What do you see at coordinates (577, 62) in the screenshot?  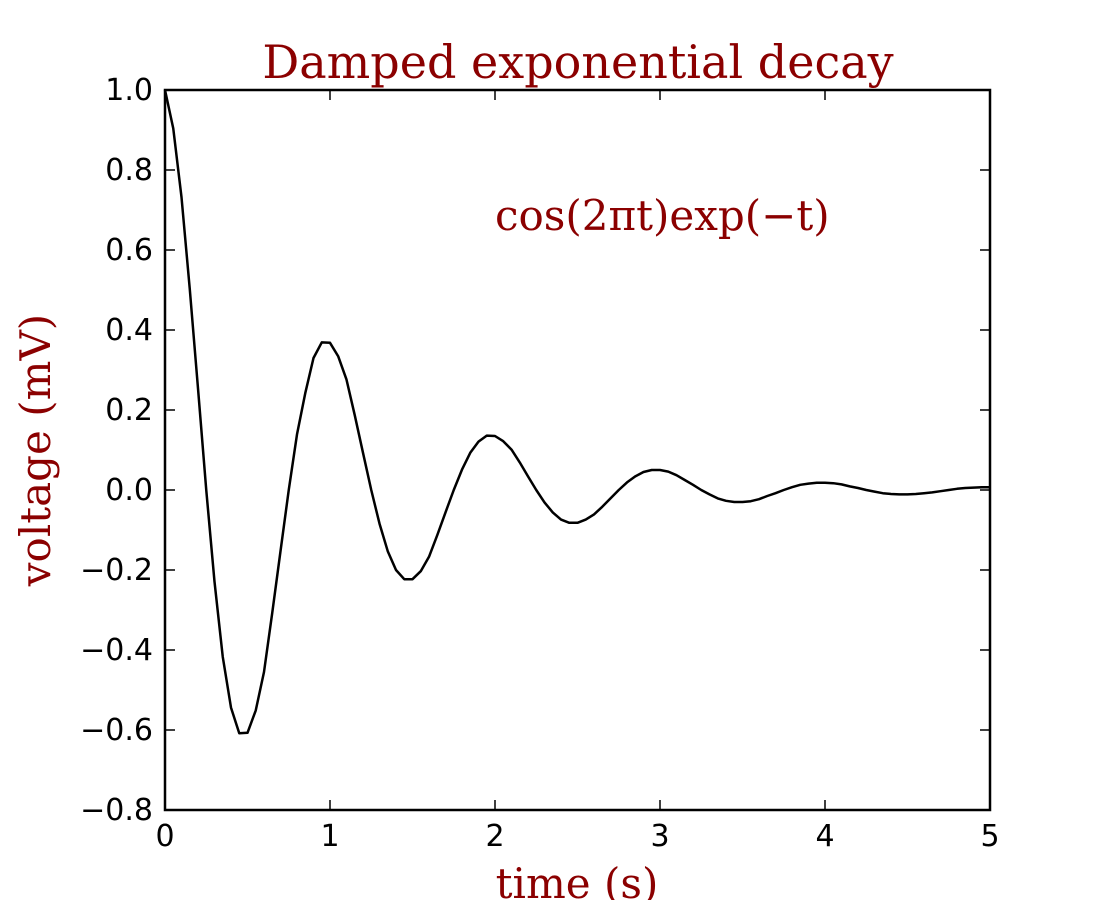 I see `chart-title: Damped exponential decay` at bounding box center [577, 62].